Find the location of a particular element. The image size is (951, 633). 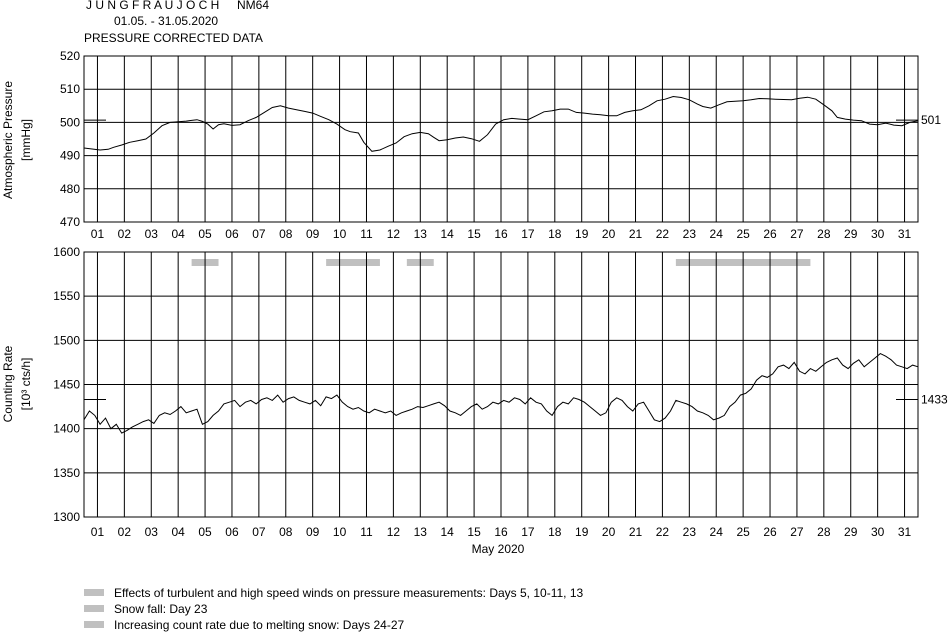

pressure-ytick-label-3: 500 is located at coordinates (70, 122).